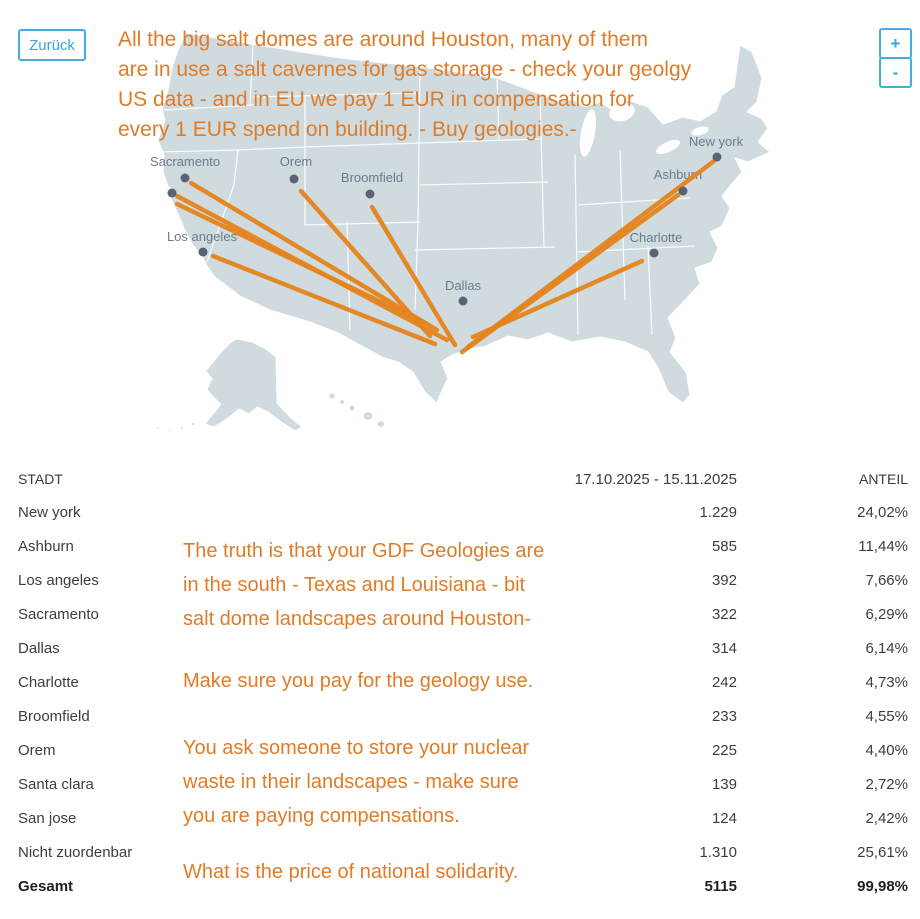  Describe the element at coordinates (49, 512) in the screenshot. I see `row-city: New york` at that location.